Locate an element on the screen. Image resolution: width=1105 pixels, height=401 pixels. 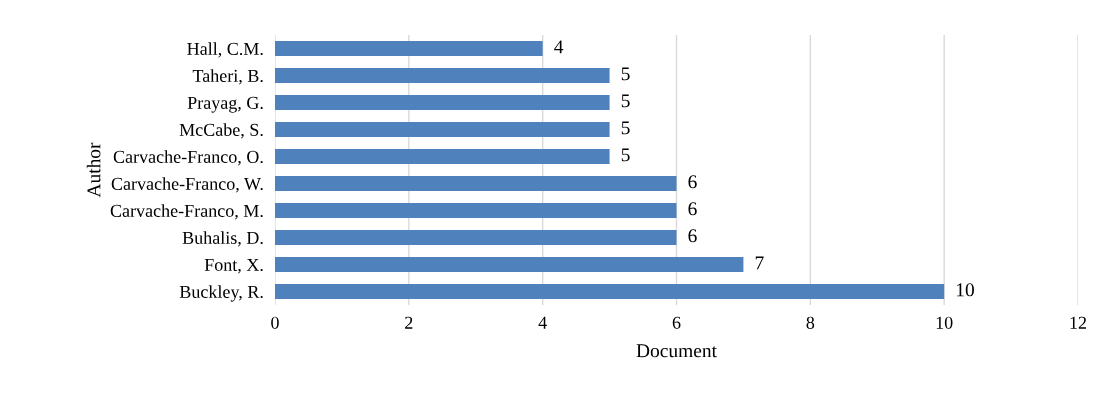
data-label: 4 is located at coordinates (559, 47).